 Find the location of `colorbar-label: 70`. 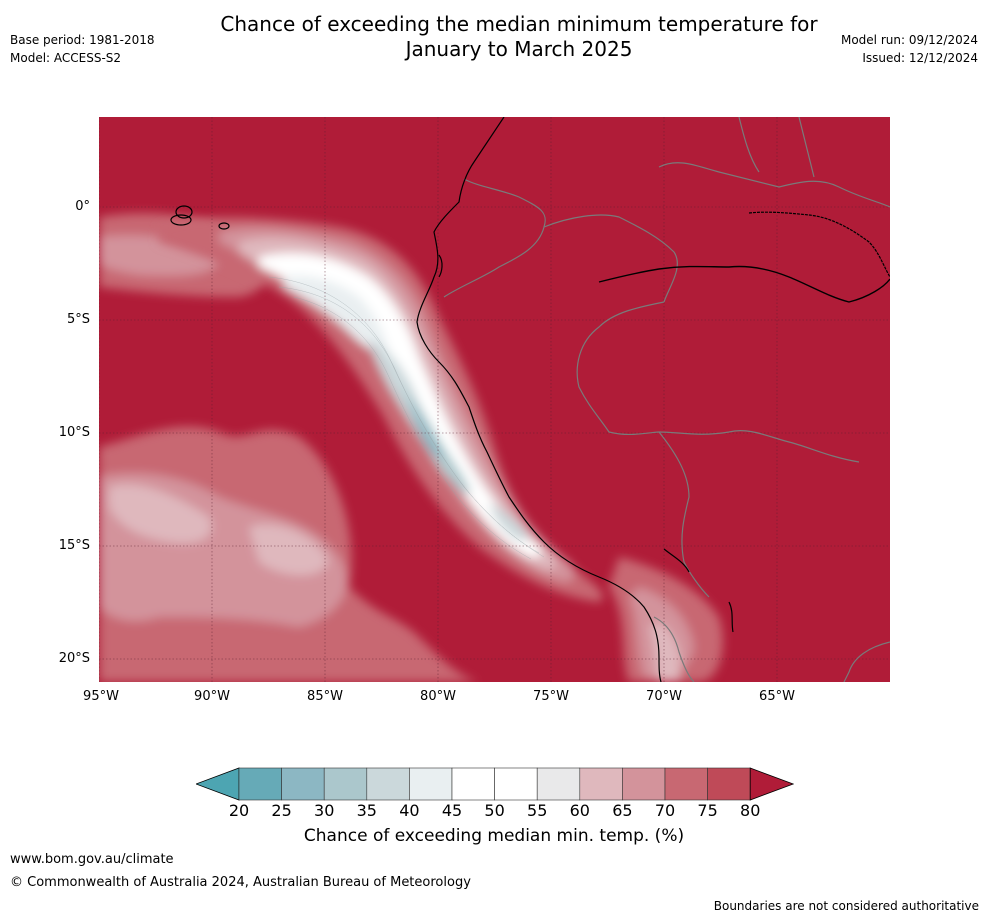

colorbar-label: 70 is located at coordinates (665, 810).